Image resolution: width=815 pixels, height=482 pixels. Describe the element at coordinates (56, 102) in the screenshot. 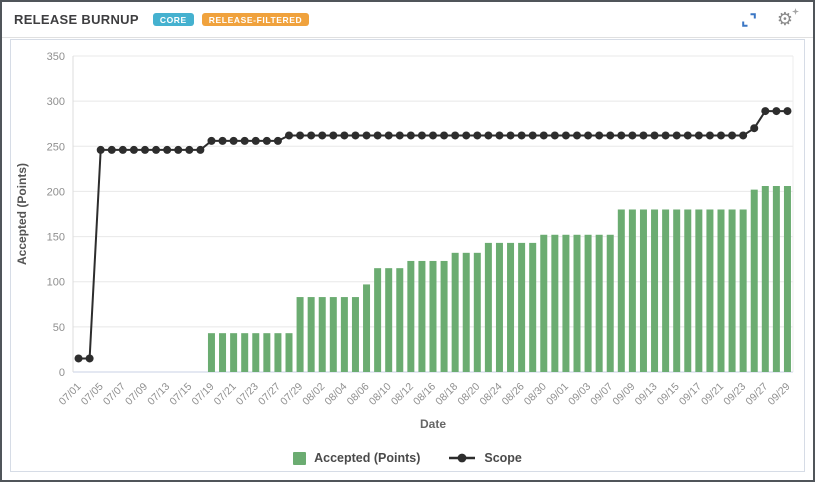

I see `y-tick-label: 300` at that location.